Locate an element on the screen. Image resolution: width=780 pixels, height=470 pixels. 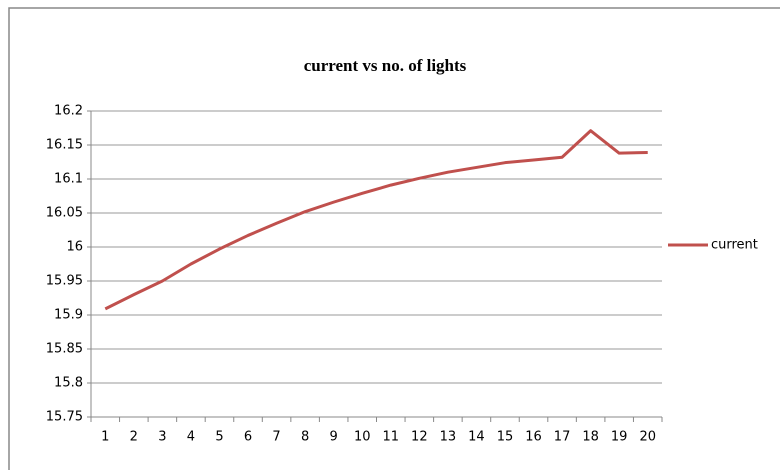
y-tick-label: 16 is located at coordinates (74, 247).